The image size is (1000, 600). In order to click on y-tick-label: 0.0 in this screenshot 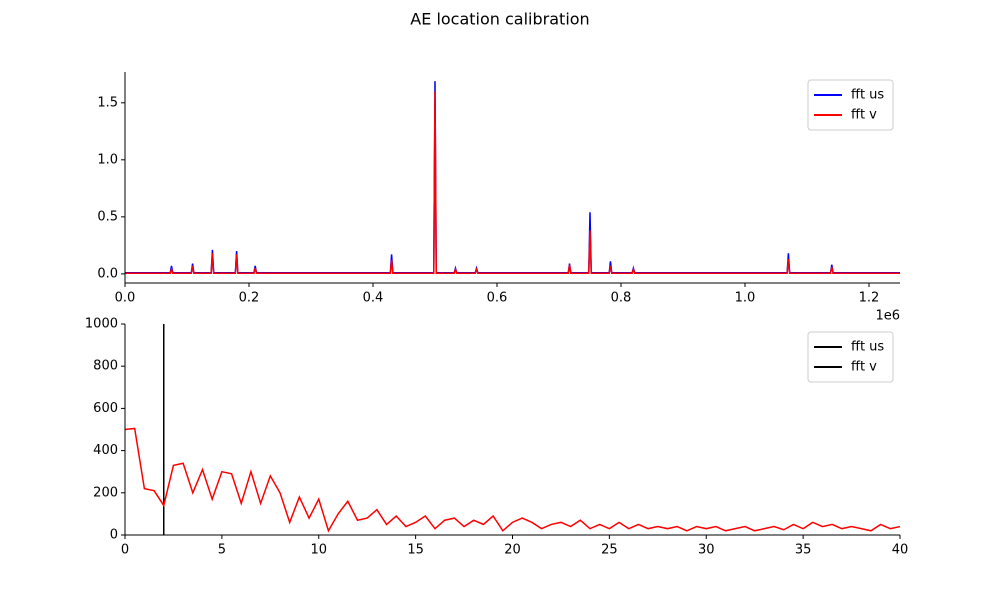, I will do `click(107, 273)`.